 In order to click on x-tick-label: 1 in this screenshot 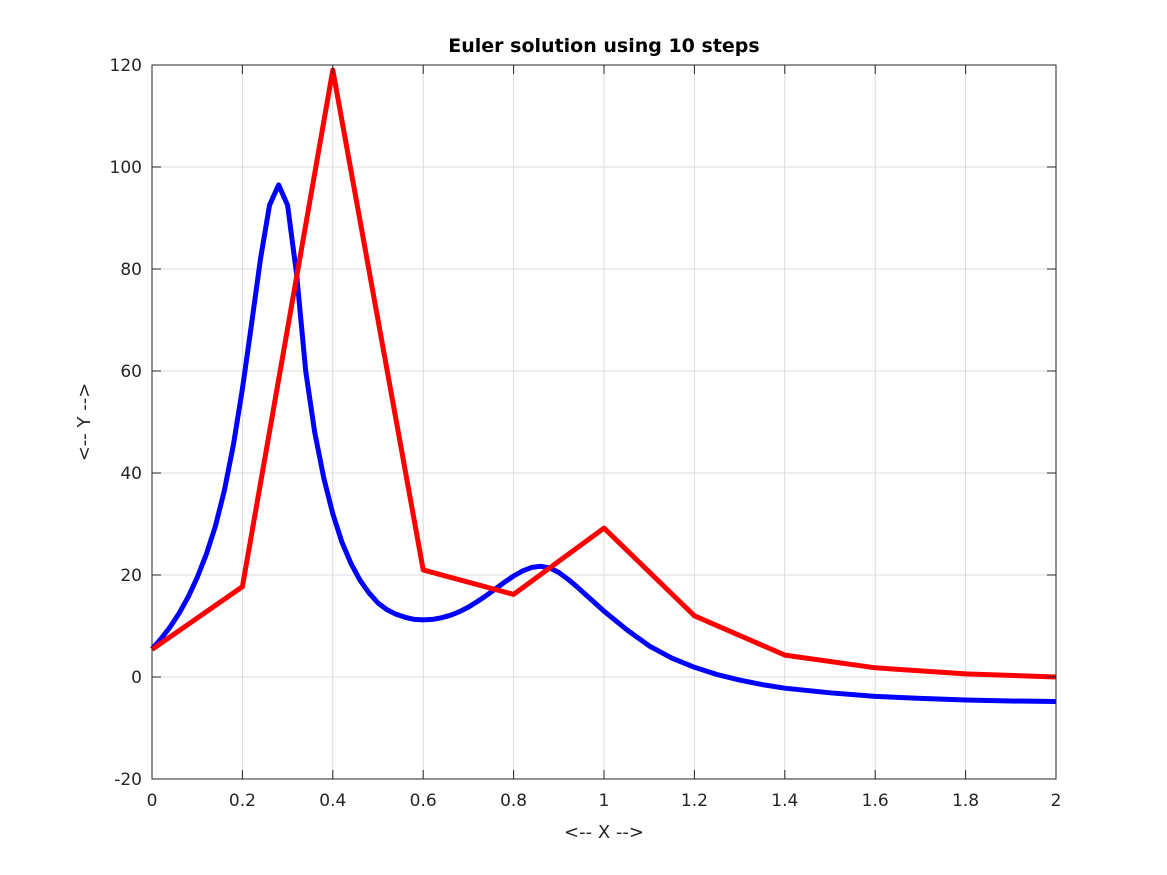, I will do `click(604, 801)`.